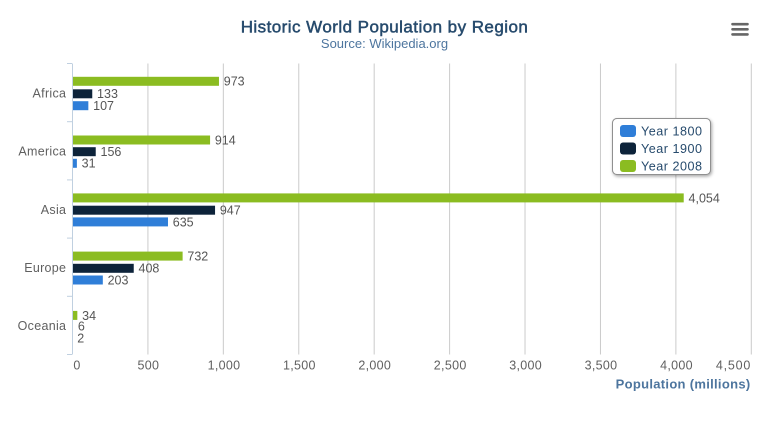 This screenshot has width=769, height=421. Describe the element at coordinates (733, 366) in the screenshot. I see `svg-text: 4,500` at that location.